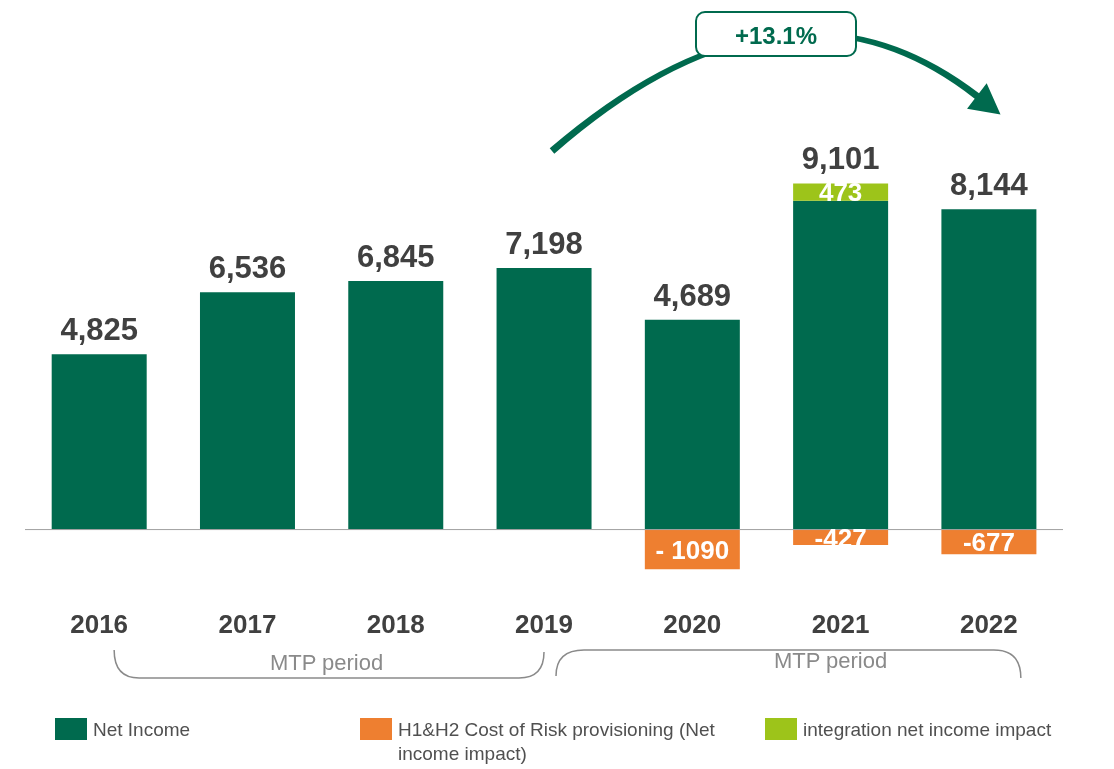 The width and height of the screenshot is (1114, 769). Describe the element at coordinates (692, 624) in the screenshot. I see `x-tick-label: 2020` at that location.